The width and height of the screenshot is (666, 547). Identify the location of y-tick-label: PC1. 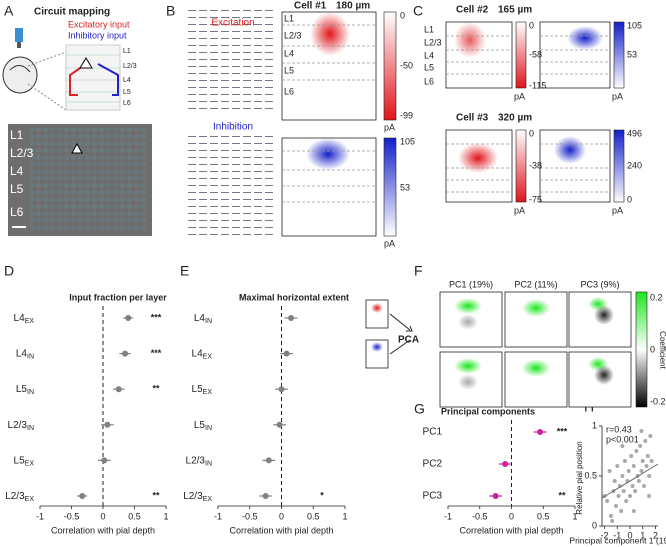
(433, 432).